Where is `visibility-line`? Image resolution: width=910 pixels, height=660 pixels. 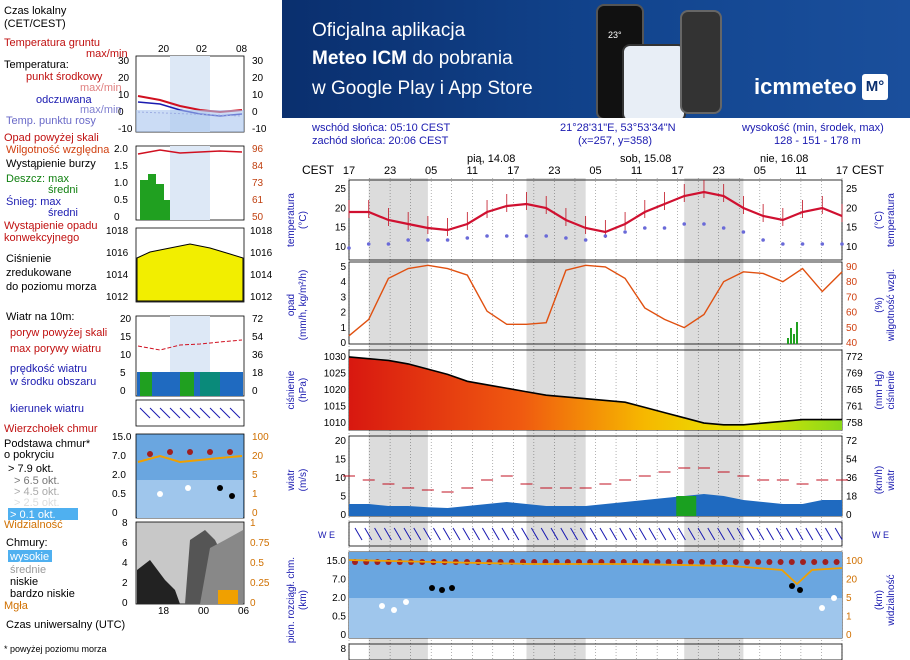 visibility-line is located at coordinates (595, 572).